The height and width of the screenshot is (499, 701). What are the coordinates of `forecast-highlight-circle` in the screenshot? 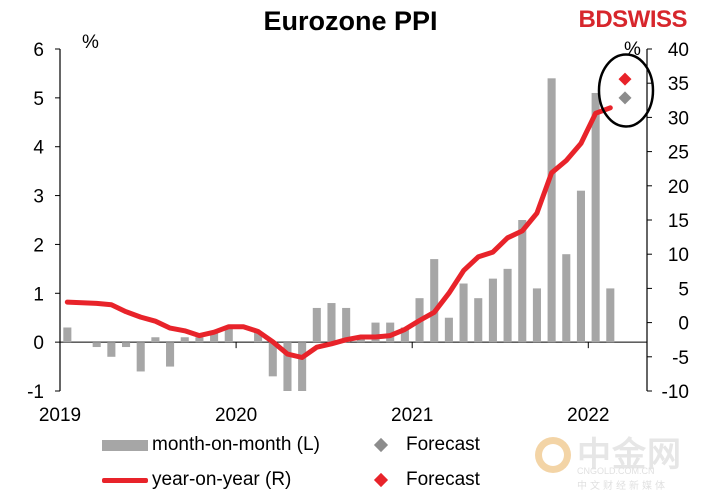 It's located at (626, 90).